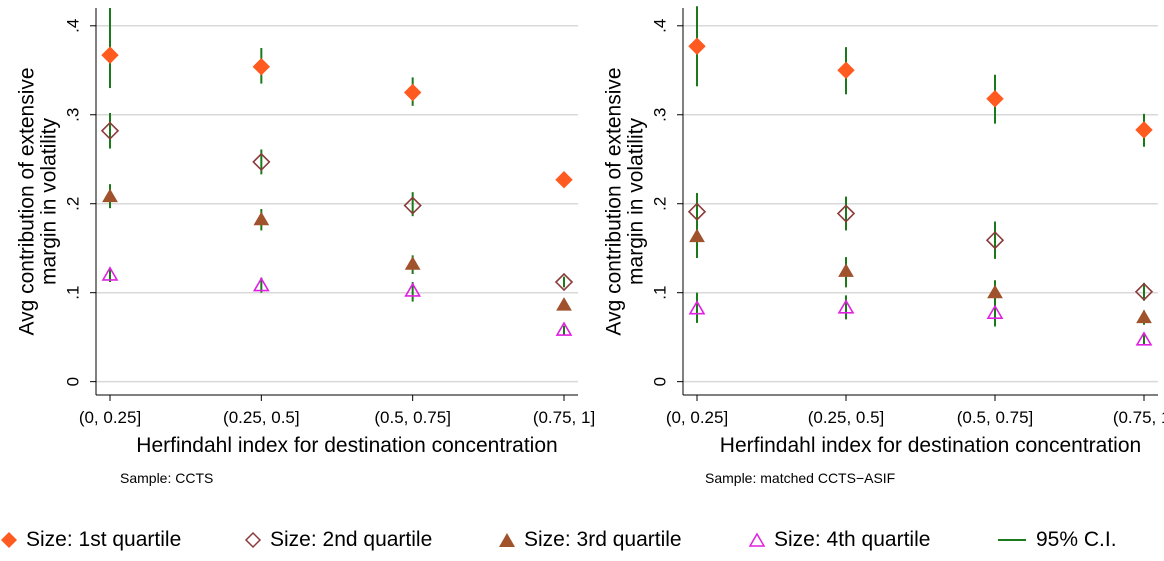 This screenshot has height=561, width=1164. I want to click on diamond-hollow-icon, so click(253, 540).